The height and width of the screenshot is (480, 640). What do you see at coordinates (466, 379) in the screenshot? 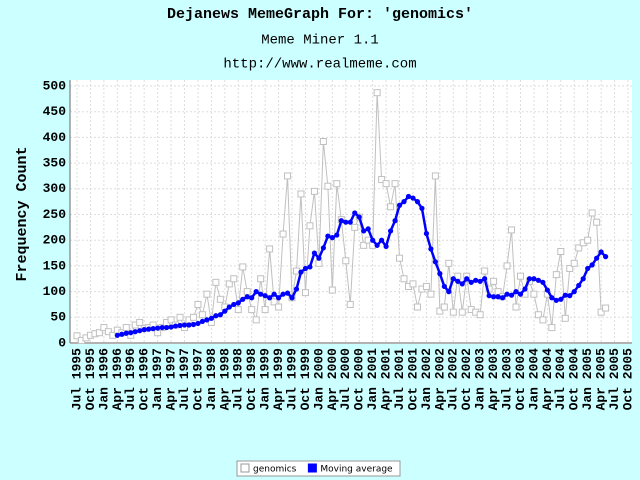
I see `x-tick-label: Oct 2002` at bounding box center [466, 379].